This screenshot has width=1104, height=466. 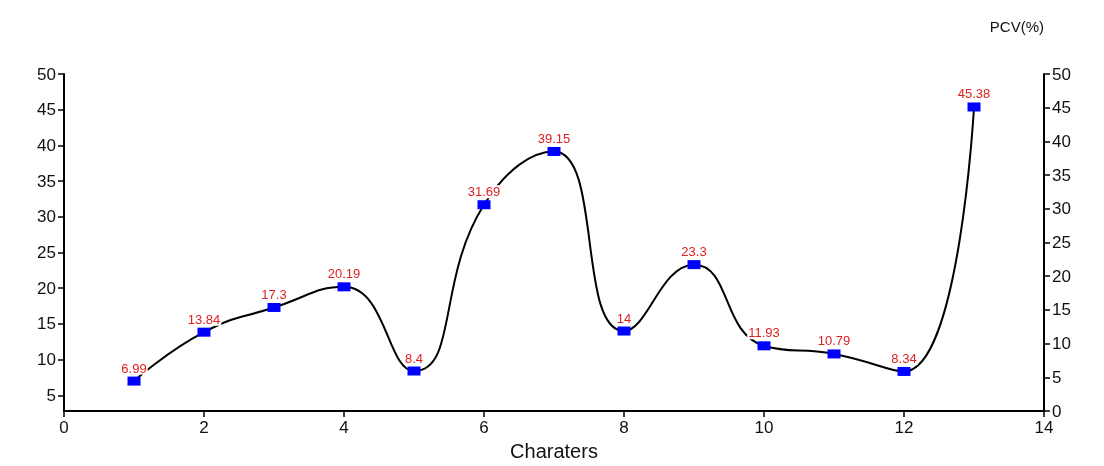 What do you see at coordinates (974, 94) in the screenshot?
I see `data-label: 45.38` at bounding box center [974, 94].